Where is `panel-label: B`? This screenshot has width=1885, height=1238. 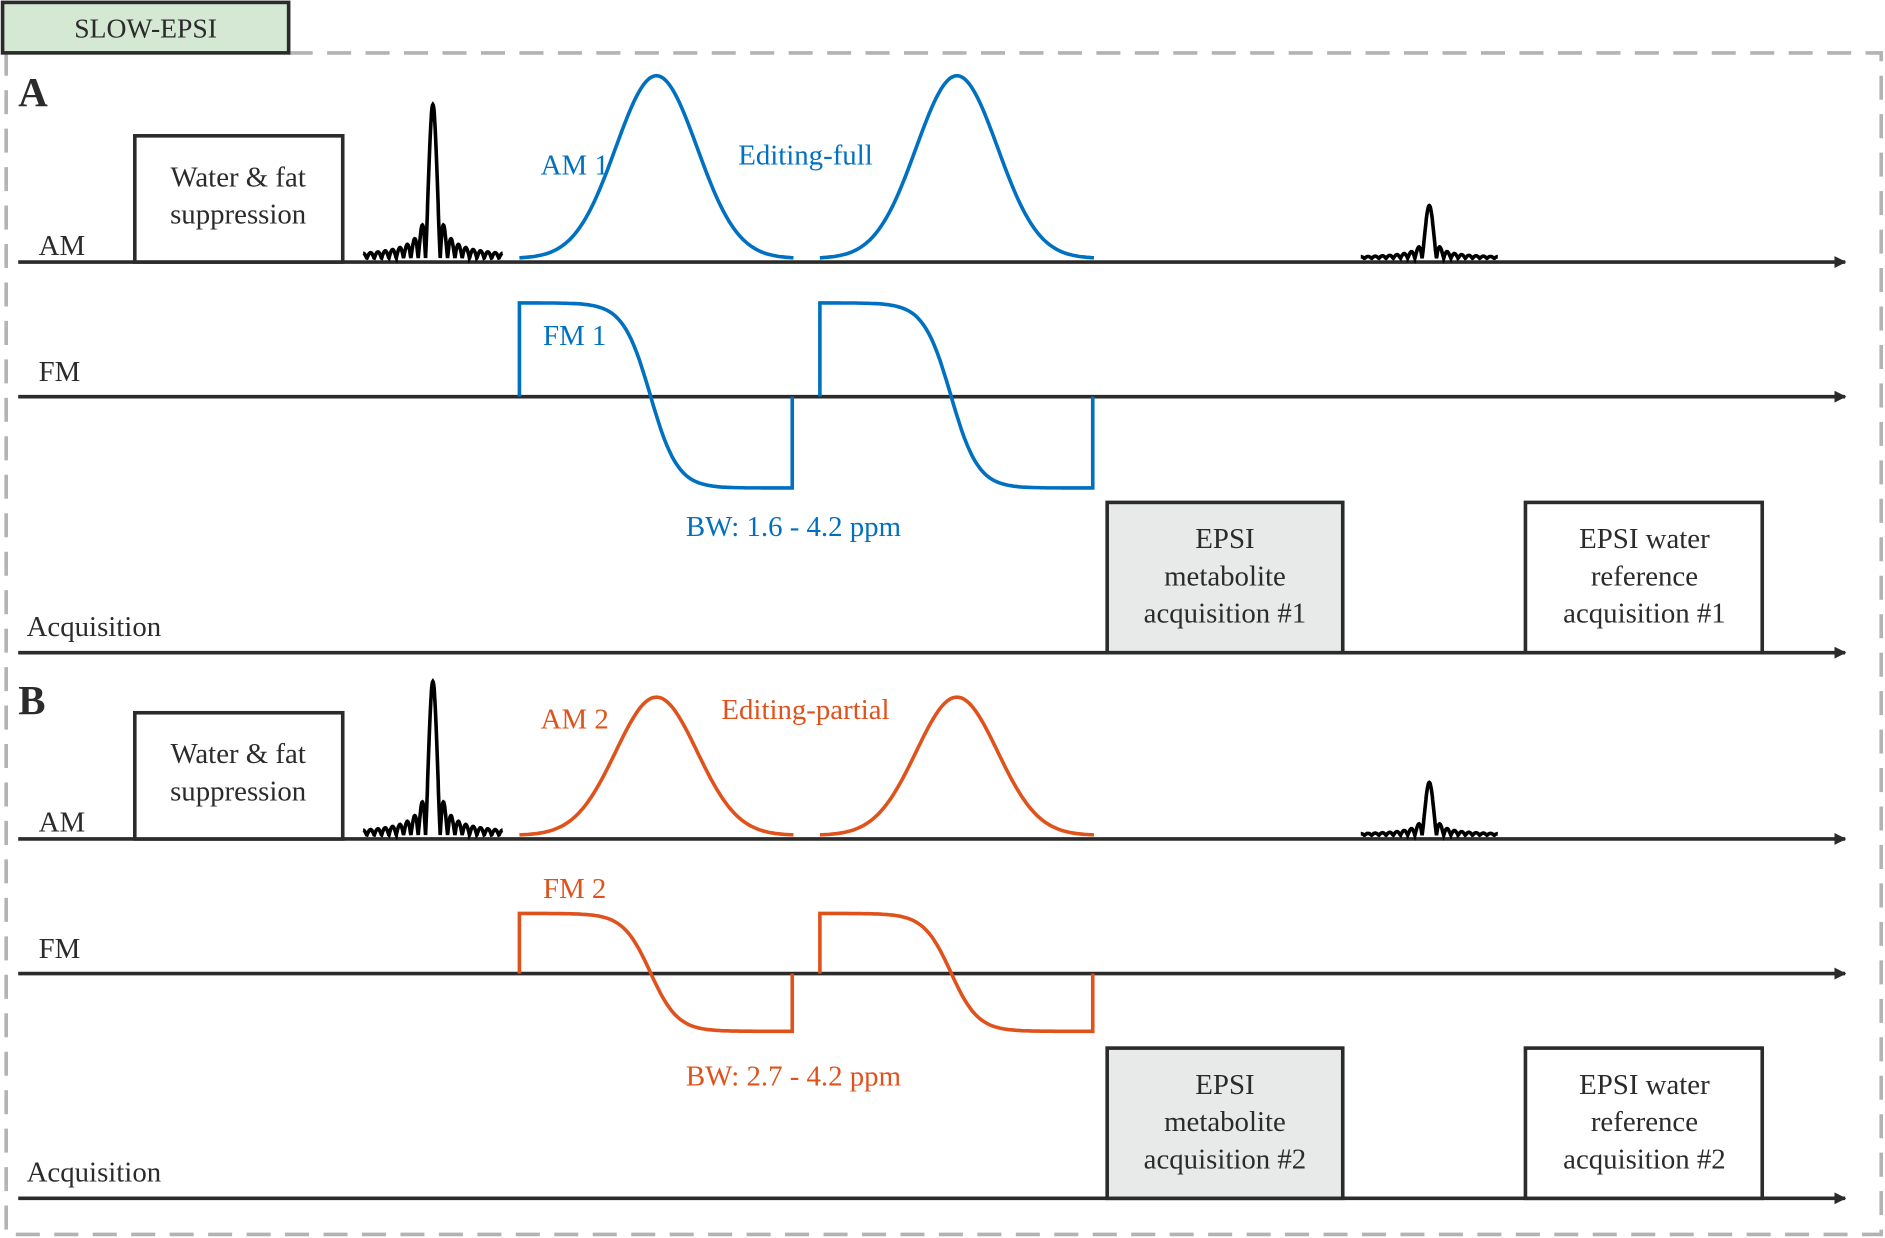
panel-label: B is located at coordinates (31, 700).